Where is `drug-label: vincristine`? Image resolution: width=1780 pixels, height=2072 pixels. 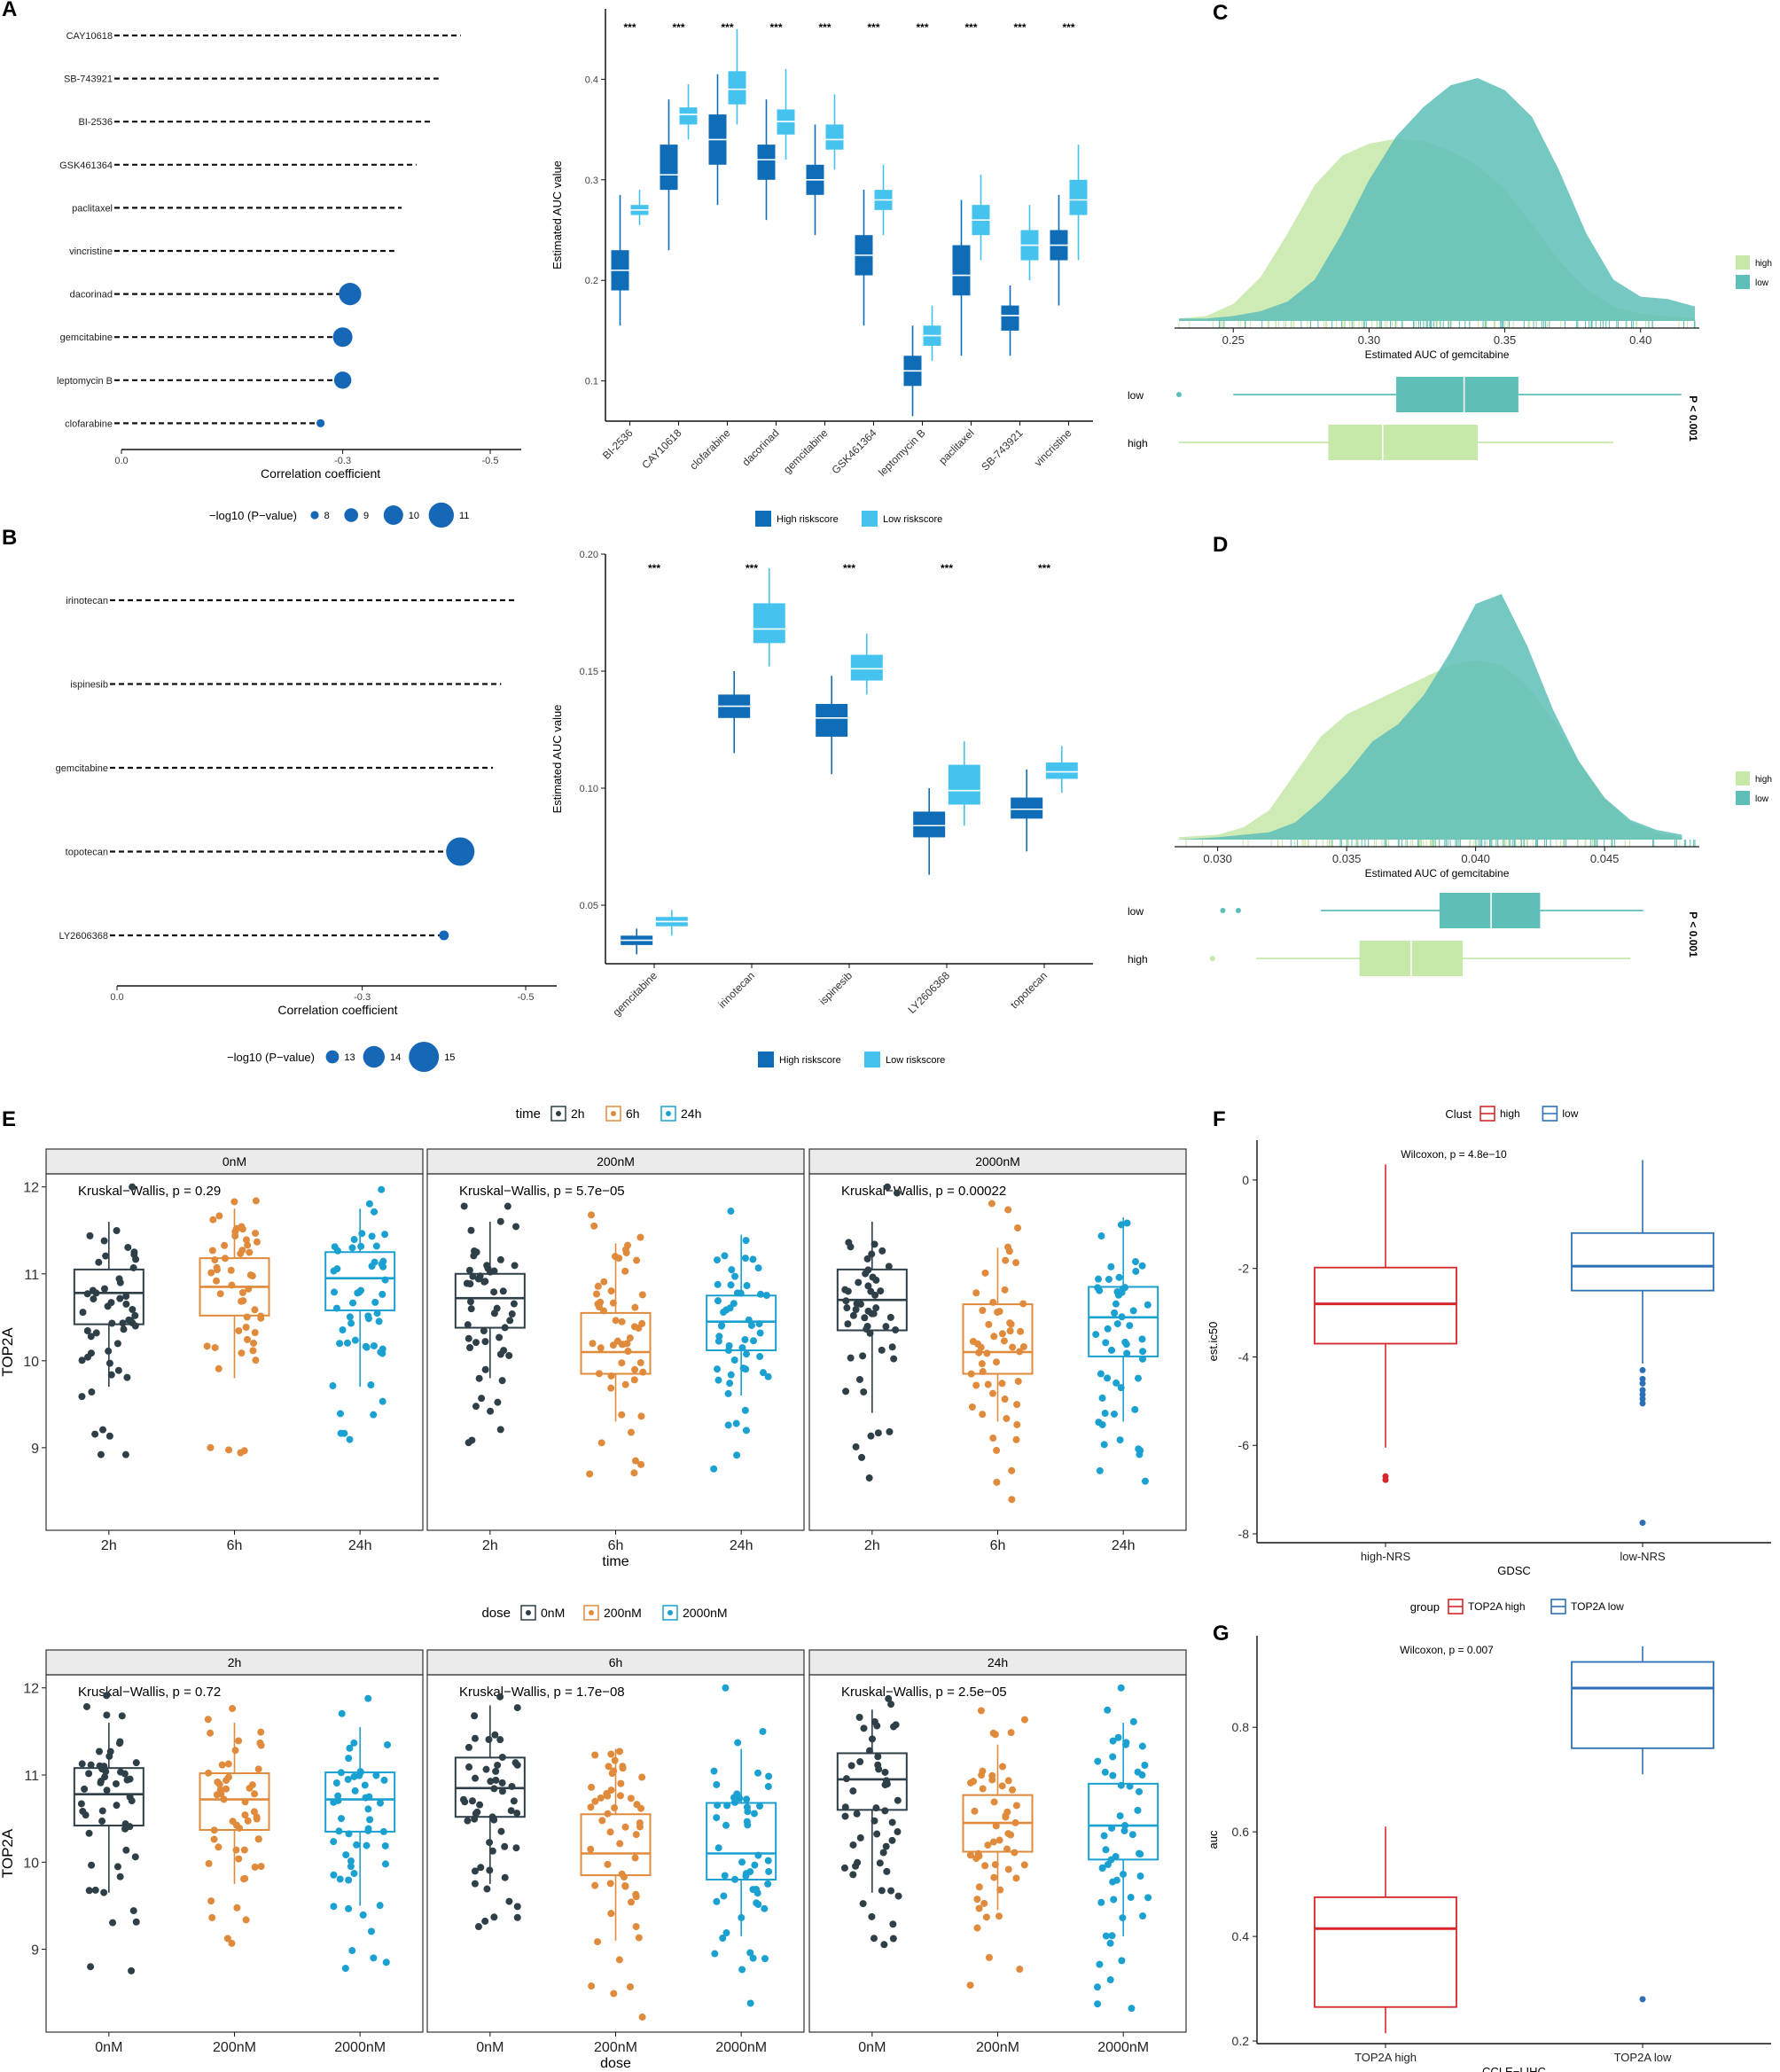 drug-label: vincristine is located at coordinates (91, 252).